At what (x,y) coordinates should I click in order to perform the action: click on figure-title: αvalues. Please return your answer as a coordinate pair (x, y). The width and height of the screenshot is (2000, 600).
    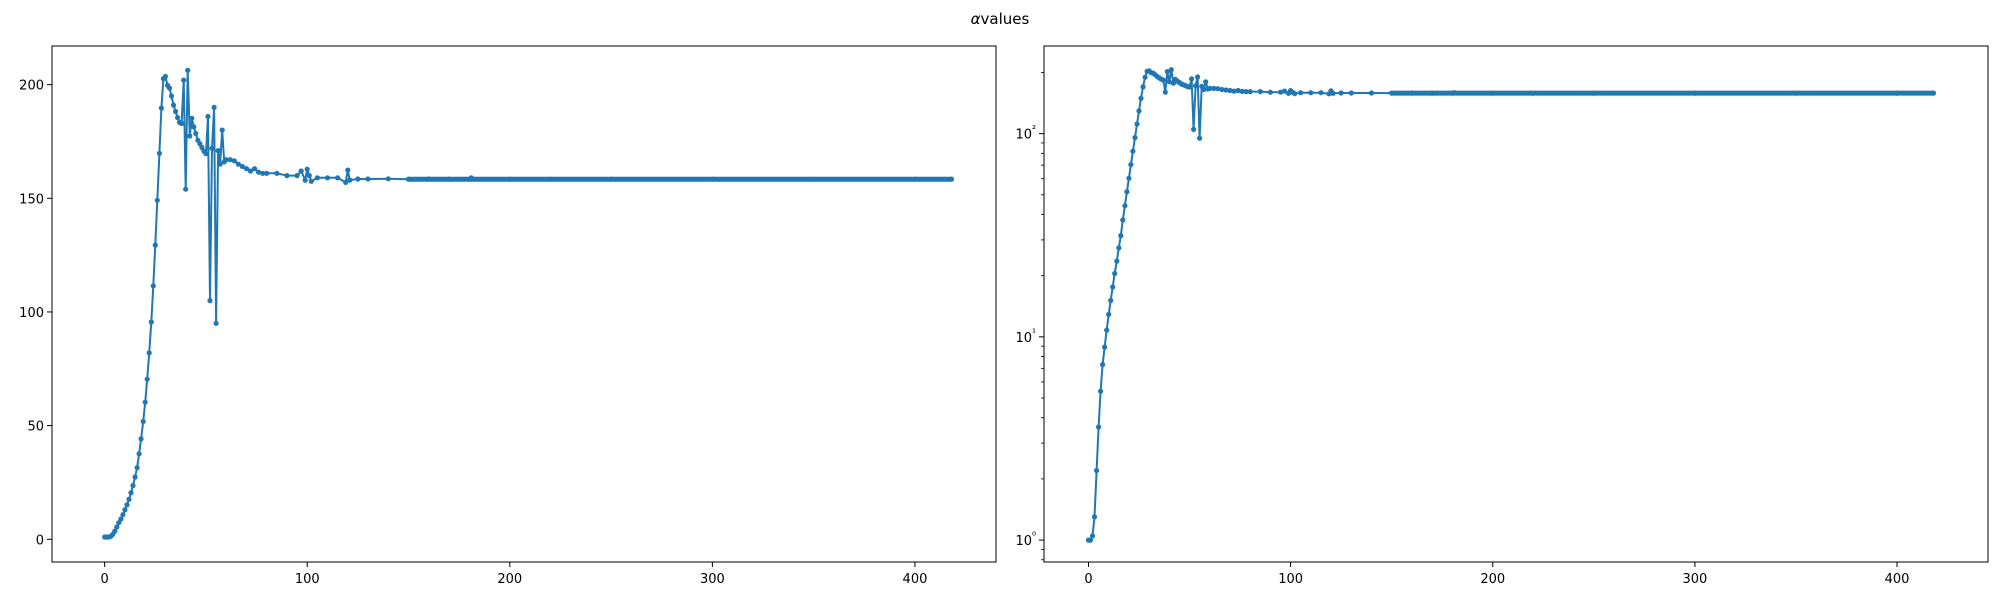
    Looking at the image, I should click on (1000, 19).